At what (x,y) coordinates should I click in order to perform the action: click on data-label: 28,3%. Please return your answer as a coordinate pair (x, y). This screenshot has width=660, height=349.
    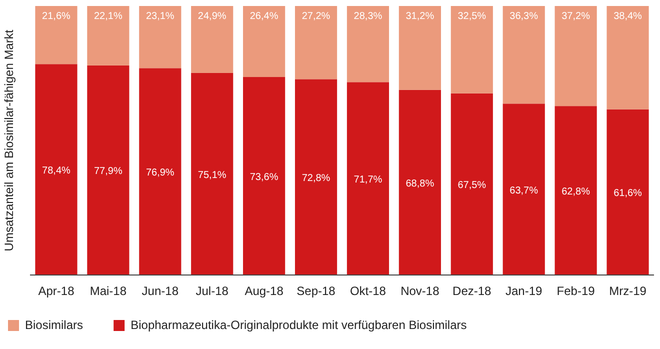
    Looking at the image, I should click on (368, 16).